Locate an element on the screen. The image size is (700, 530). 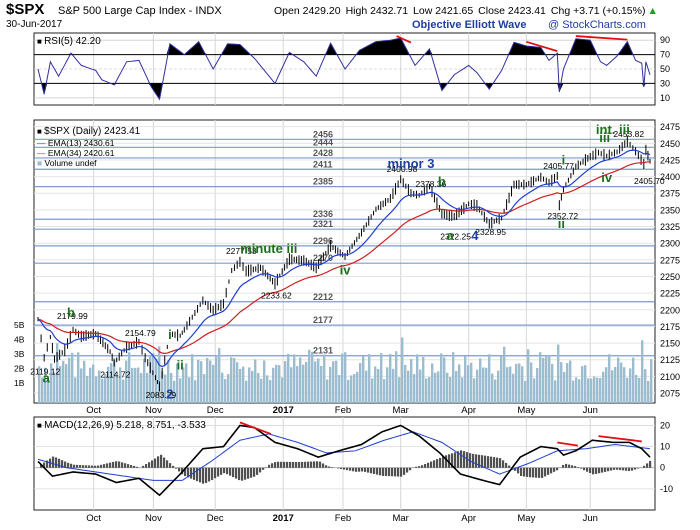
rsi-y-tick: 70 is located at coordinates (665, 55).